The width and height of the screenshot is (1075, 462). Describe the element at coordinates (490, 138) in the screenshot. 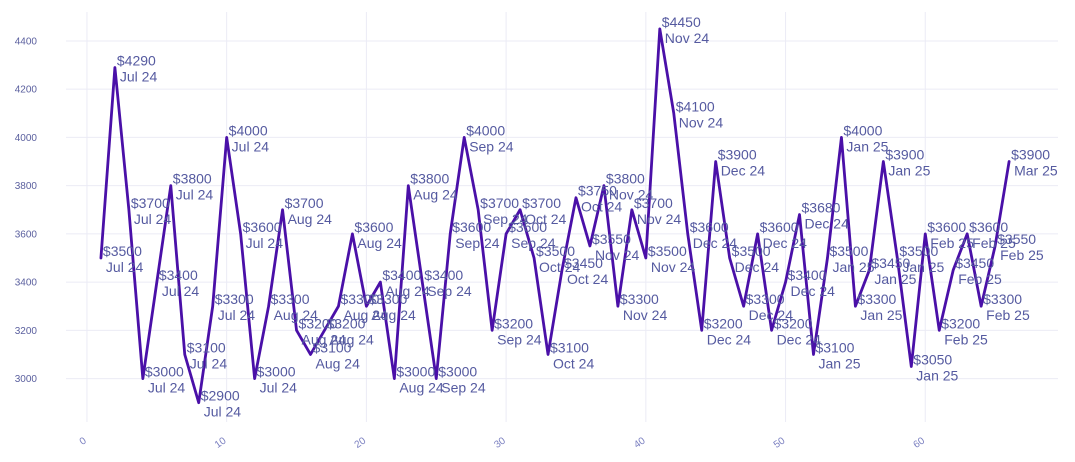

I see `data-label: $4000 Sep 24` at that location.